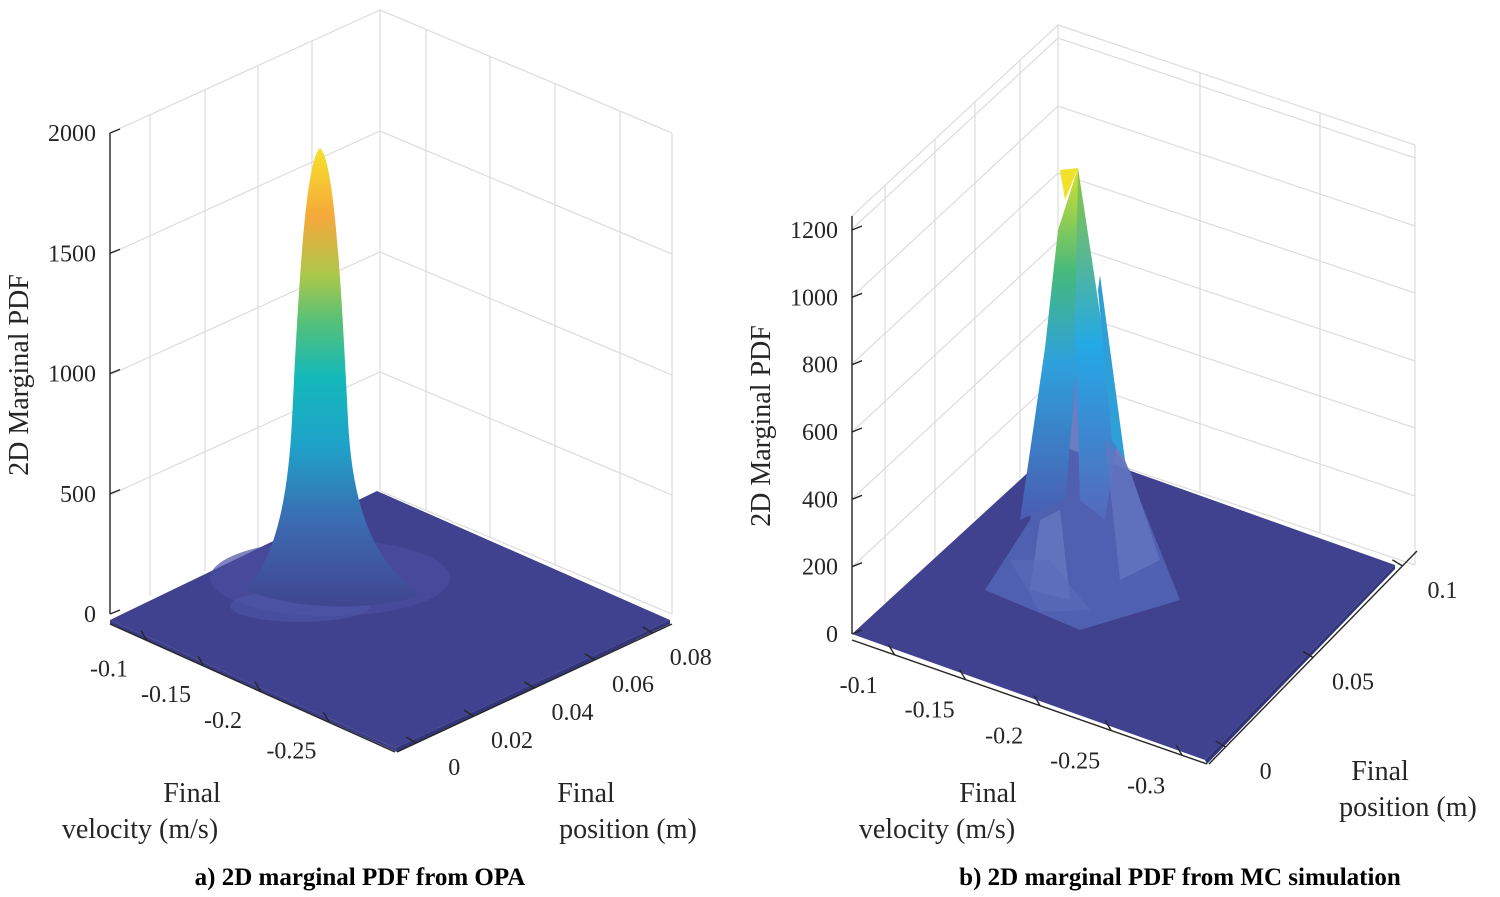  I want to click on z-tick-label: 2000, so click(72, 134).